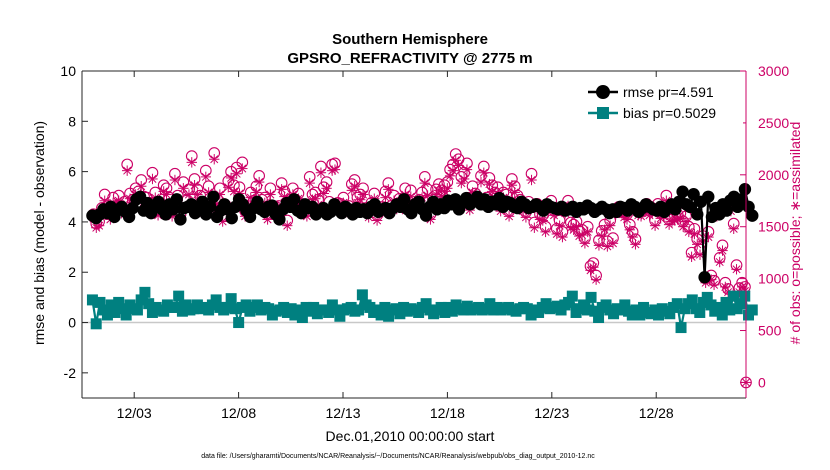  Describe the element at coordinates (795, 233) in the screenshot. I see `y-axis-right-label: # of obs: o=possible; ∗=assimilated` at that location.